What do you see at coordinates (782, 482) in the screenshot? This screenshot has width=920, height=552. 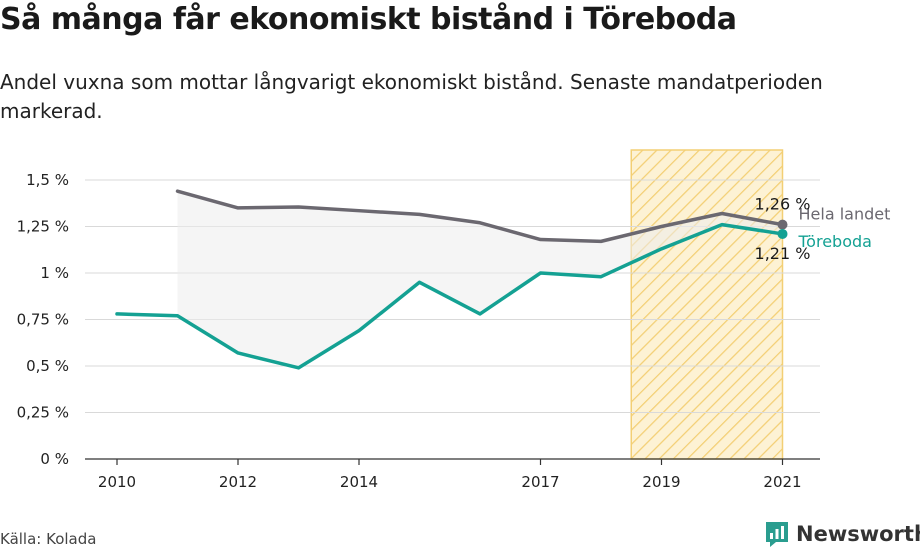 I see `x-tick-label: 2021` at bounding box center [782, 482].